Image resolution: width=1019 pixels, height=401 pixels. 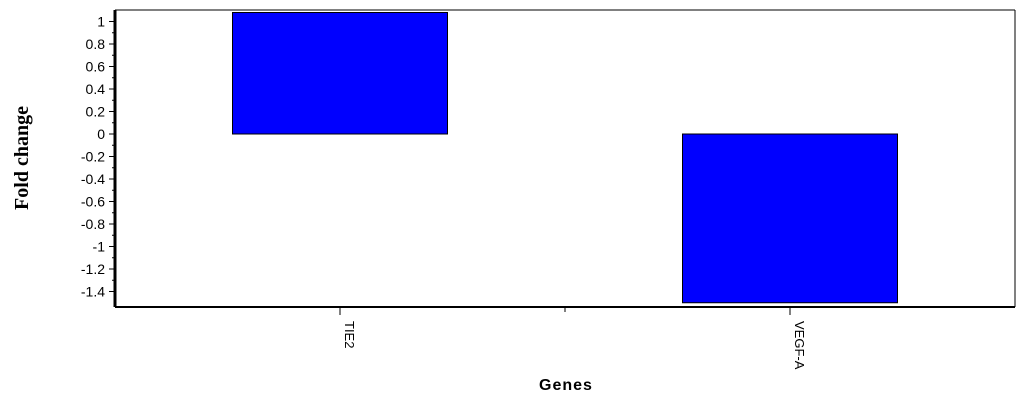 What do you see at coordinates (93, 179) in the screenshot?
I see `y-tick-label: -0.4` at bounding box center [93, 179].